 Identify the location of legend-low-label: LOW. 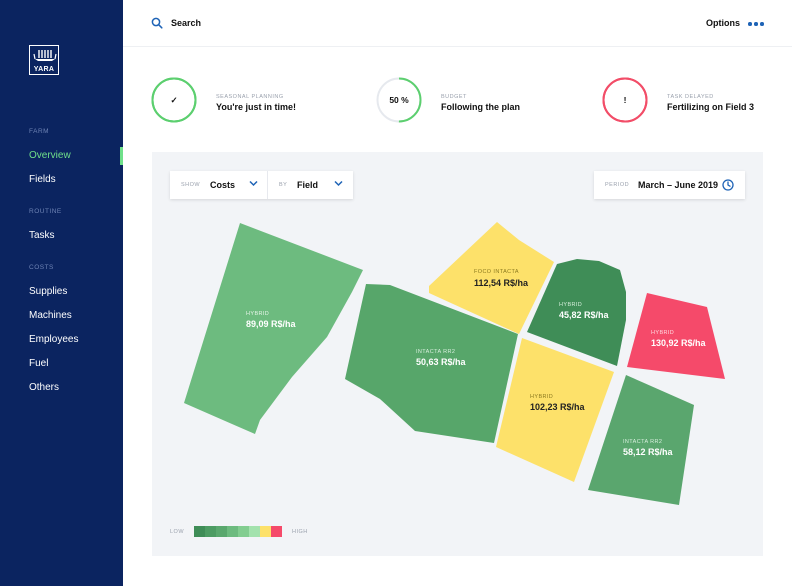
(177, 532).